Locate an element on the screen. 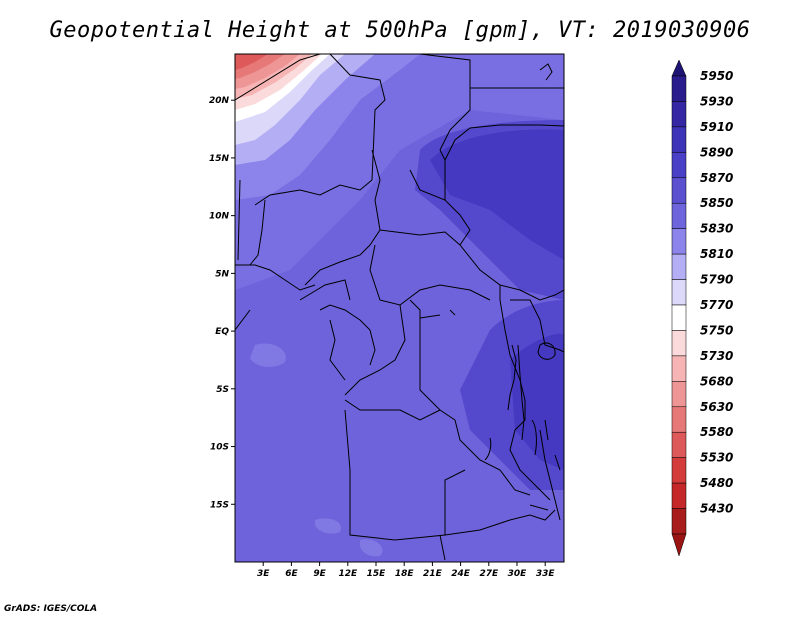  colorbar-label: 5950 is located at coordinates (716, 76).